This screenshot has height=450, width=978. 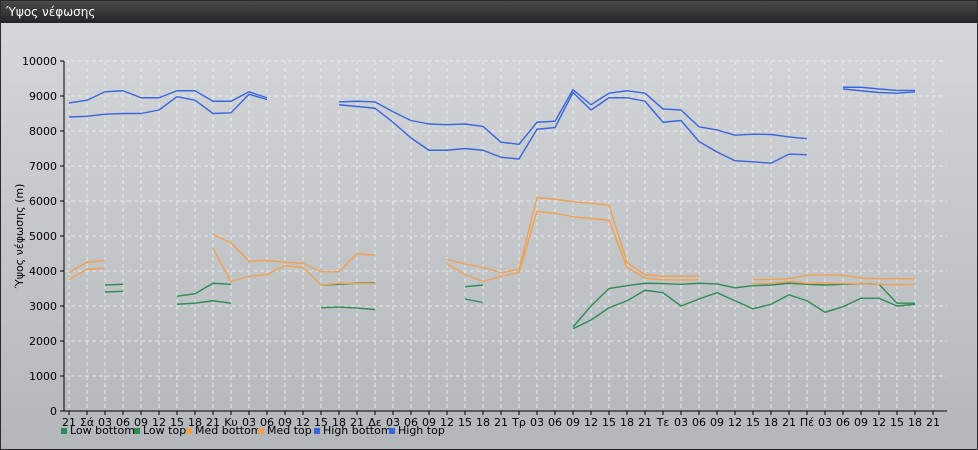 What do you see at coordinates (43, 96) in the screenshot?
I see `y-tick-label: 9000` at bounding box center [43, 96].